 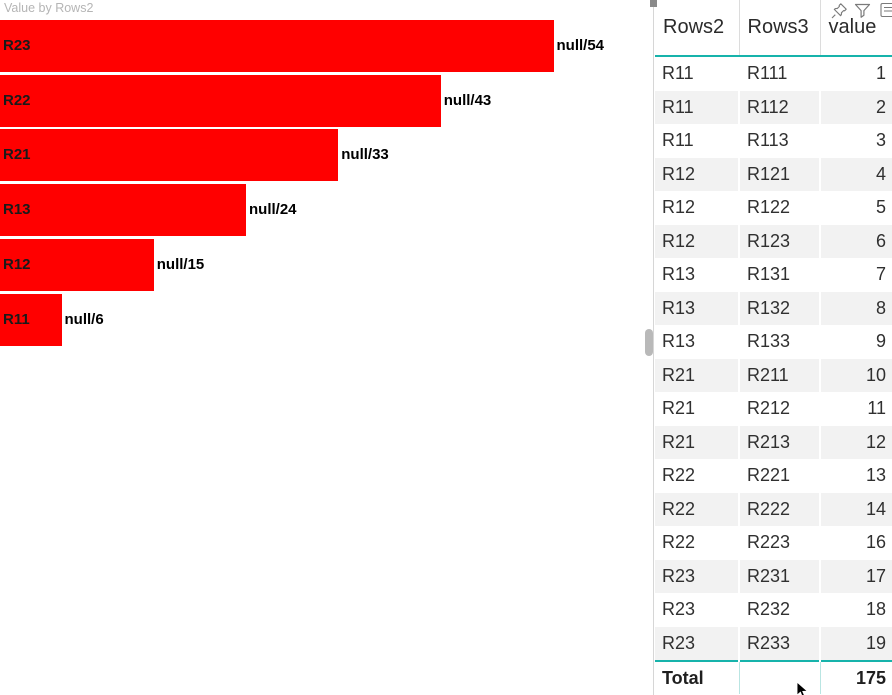 I want to click on table-cell: R222, so click(x=779, y=509).